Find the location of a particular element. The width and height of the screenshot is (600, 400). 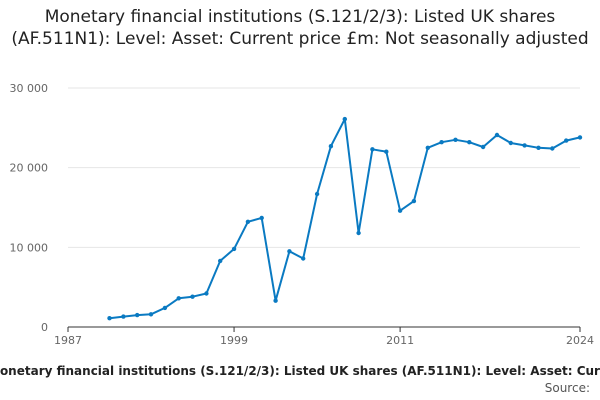

source-label: Source: is located at coordinates (567, 388).